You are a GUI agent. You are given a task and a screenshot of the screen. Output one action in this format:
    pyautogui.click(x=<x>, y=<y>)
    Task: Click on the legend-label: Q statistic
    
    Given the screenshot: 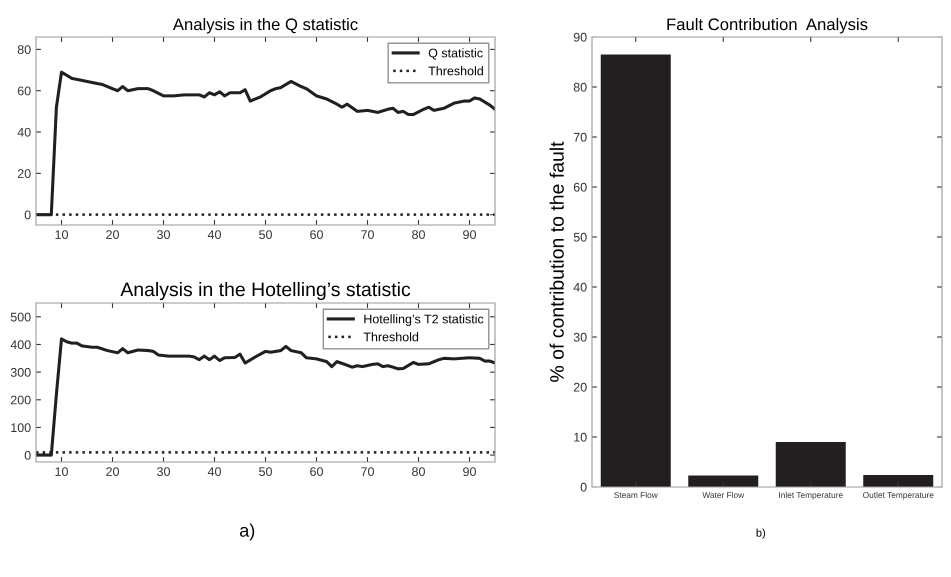 What is the action you would take?
    pyautogui.click(x=455, y=54)
    